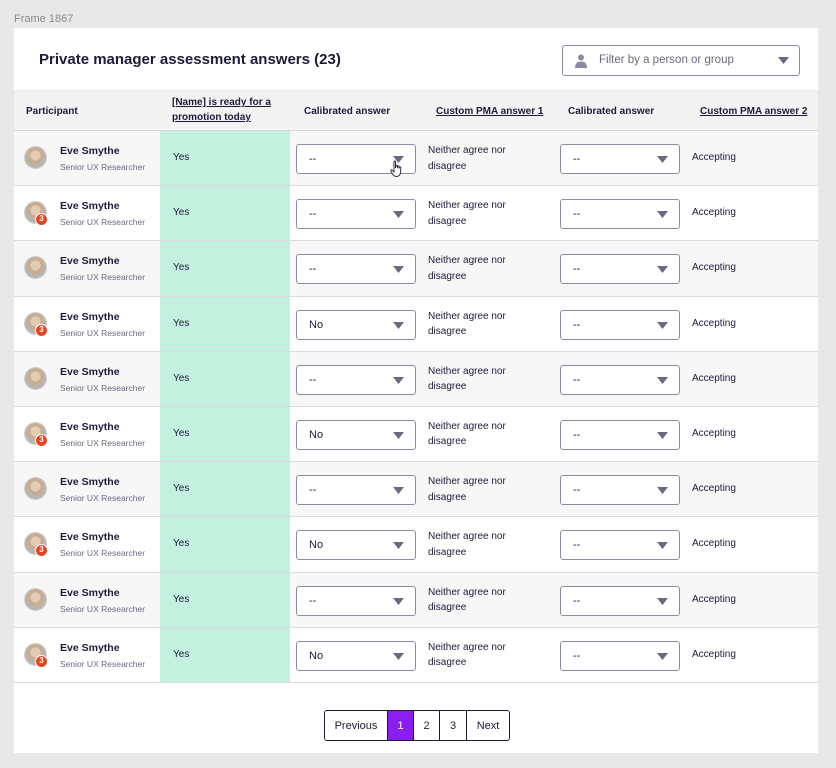  Describe the element at coordinates (396, 168) in the screenshot. I see `hand-cursor-icon` at that location.